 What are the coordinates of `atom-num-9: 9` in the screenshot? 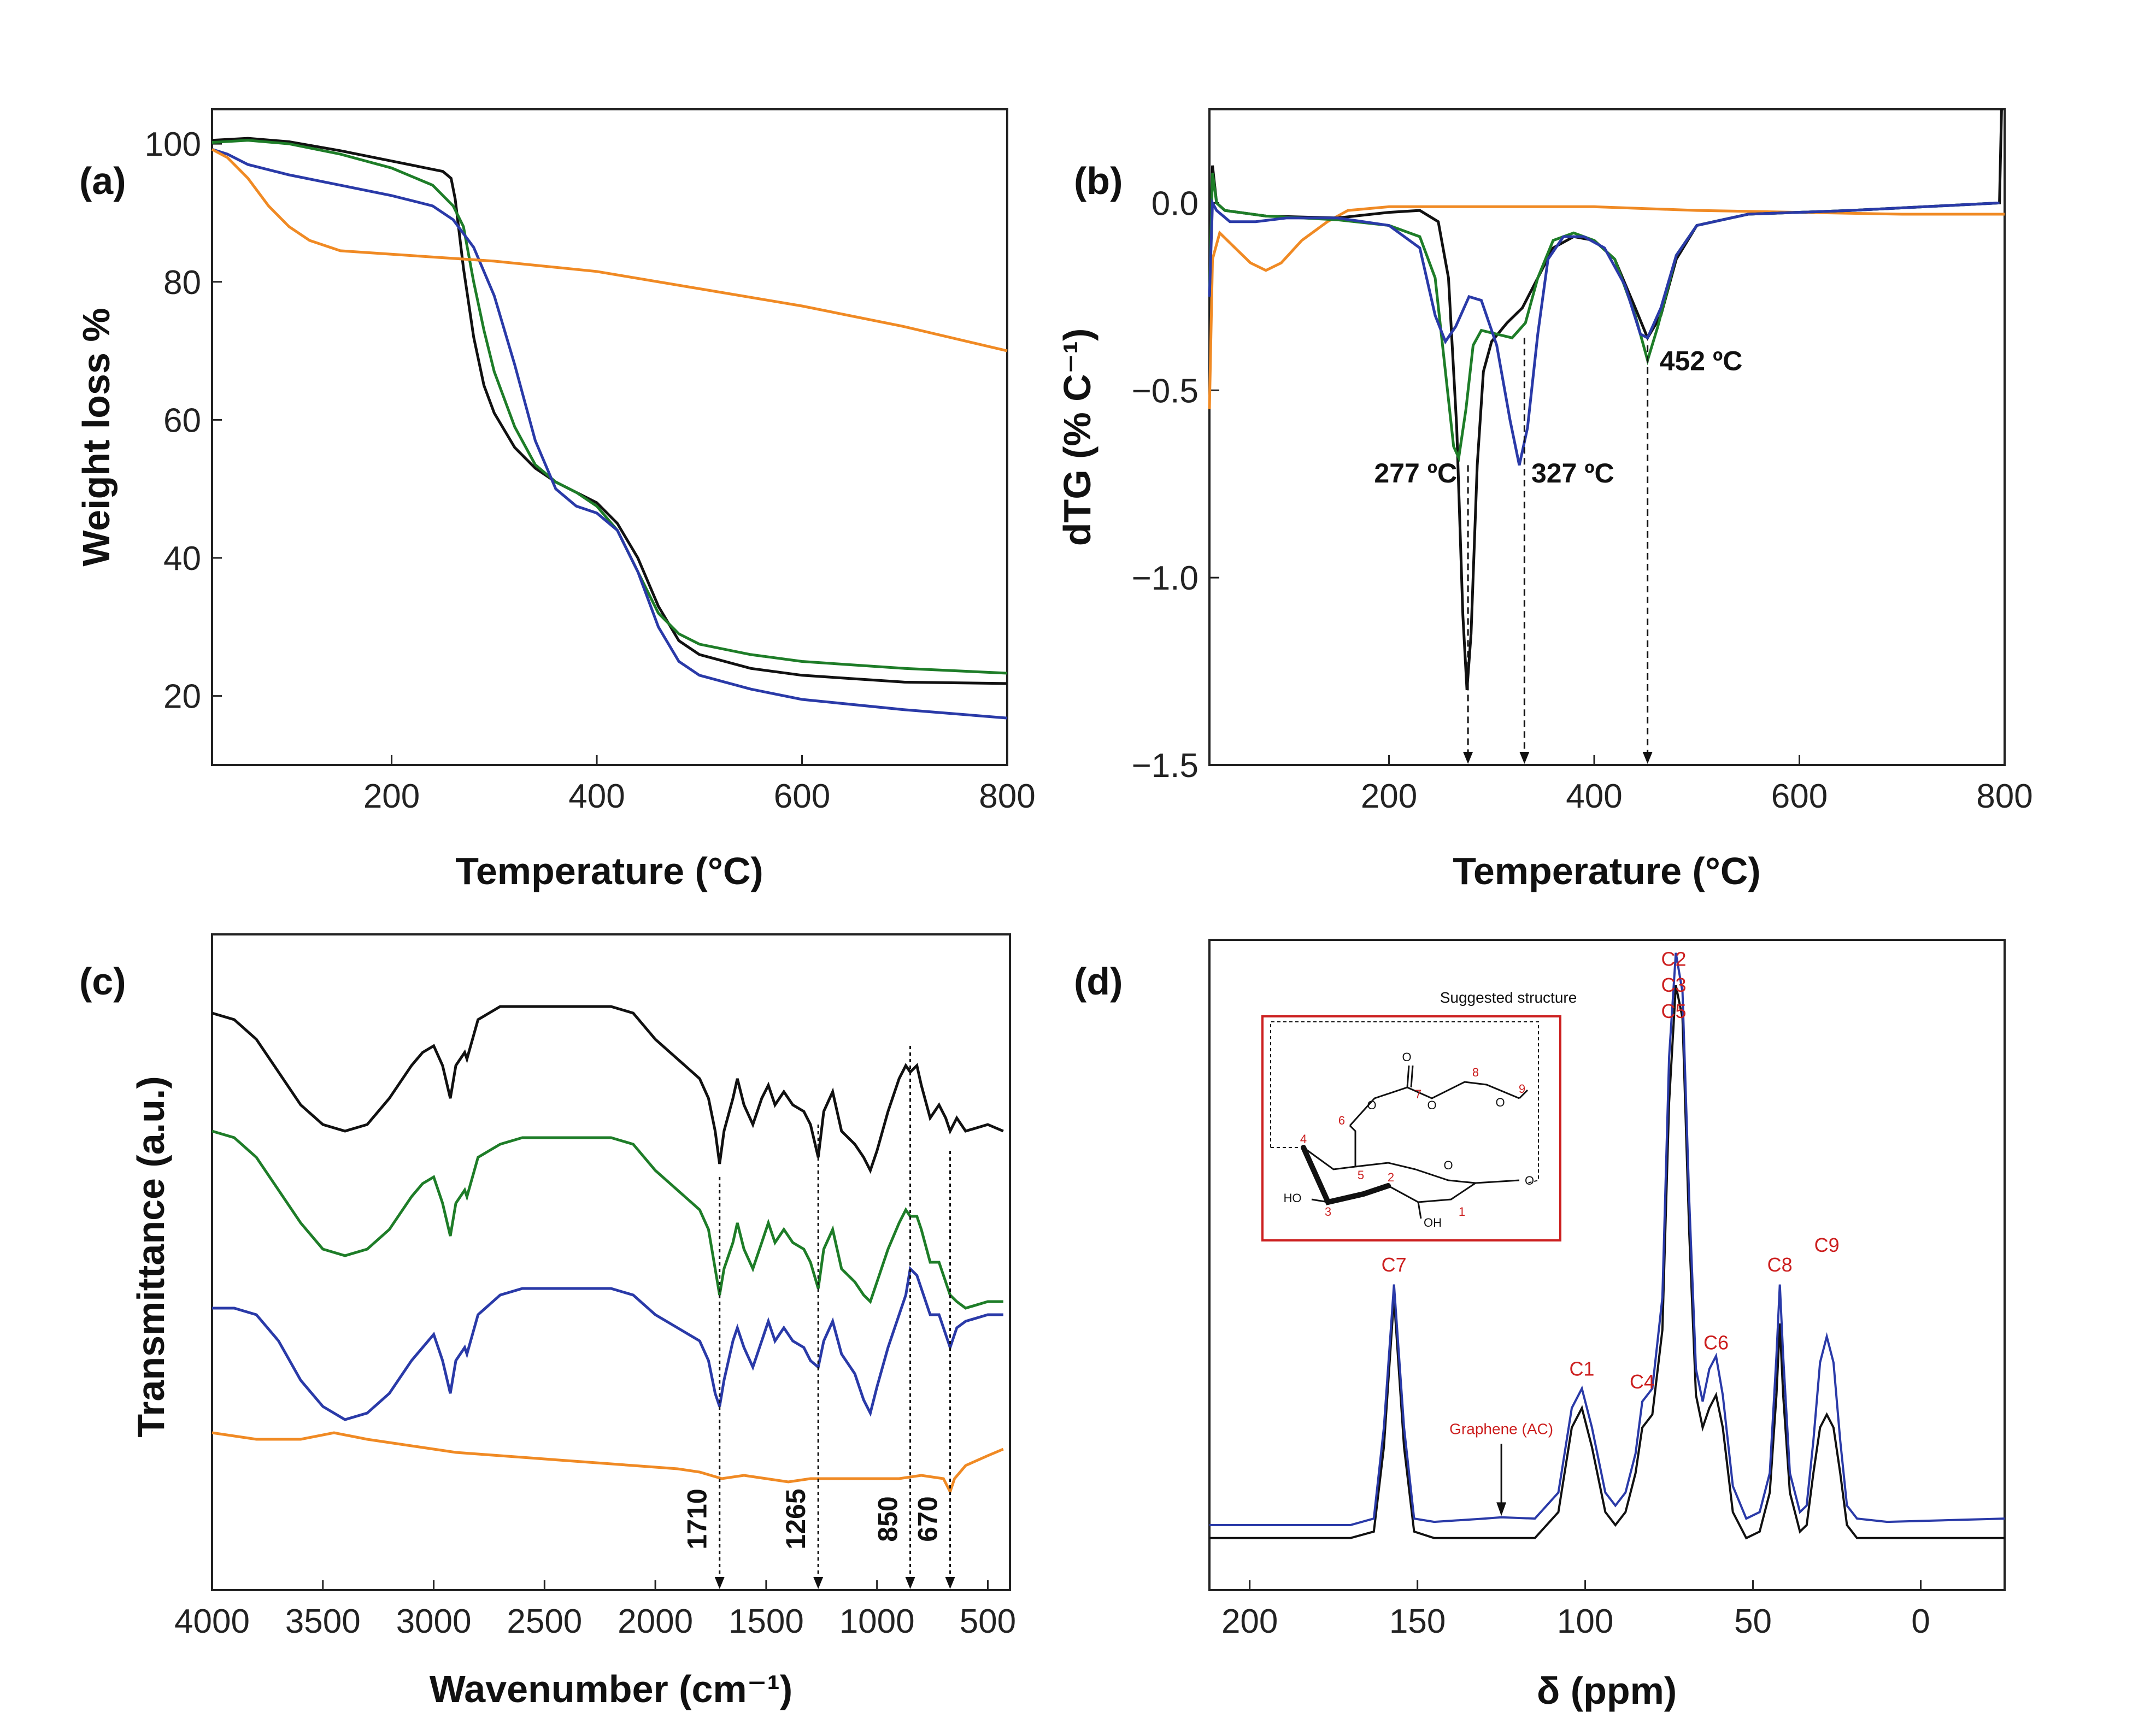 It's located at (1522, 1089).